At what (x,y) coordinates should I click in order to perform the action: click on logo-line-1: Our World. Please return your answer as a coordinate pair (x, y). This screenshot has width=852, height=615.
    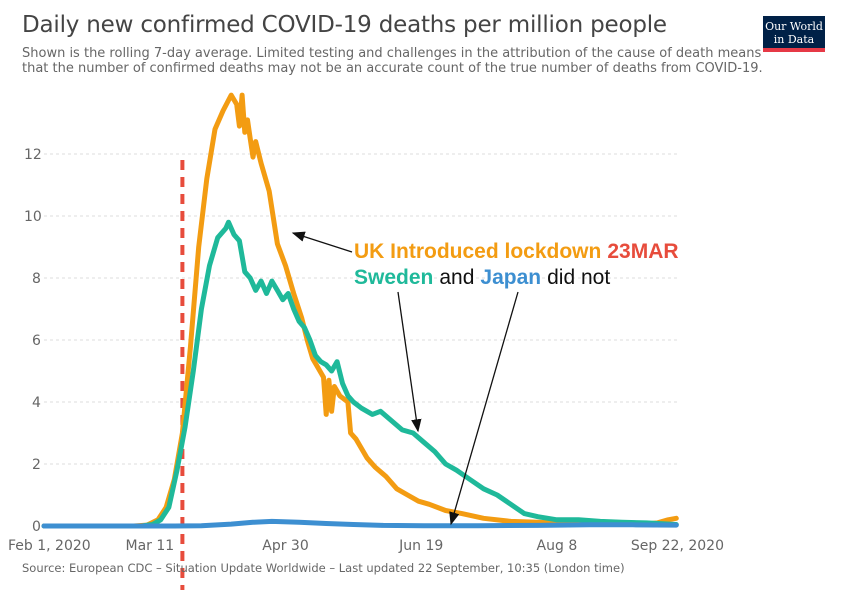
    Looking at the image, I should click on (794, 26).